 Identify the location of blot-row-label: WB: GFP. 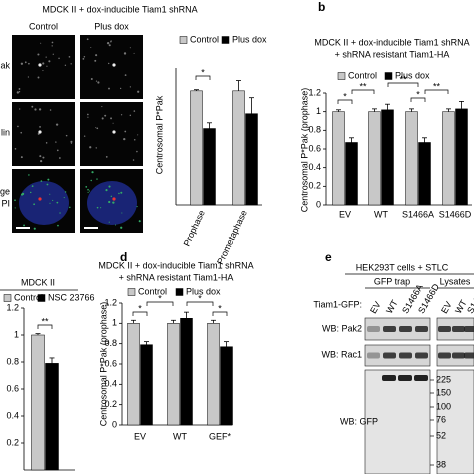
(359, 421).